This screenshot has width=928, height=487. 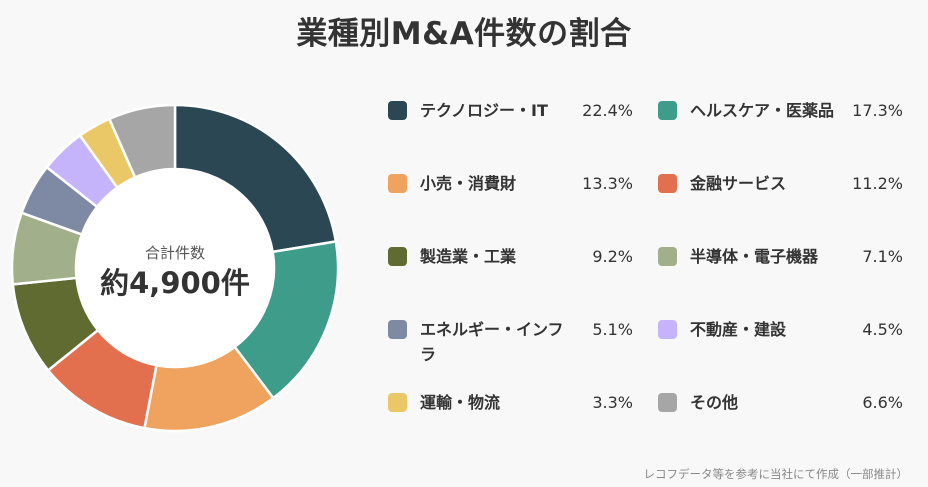 I want to click on legend-label: 小売・消費財, so click(x=468, y=183).